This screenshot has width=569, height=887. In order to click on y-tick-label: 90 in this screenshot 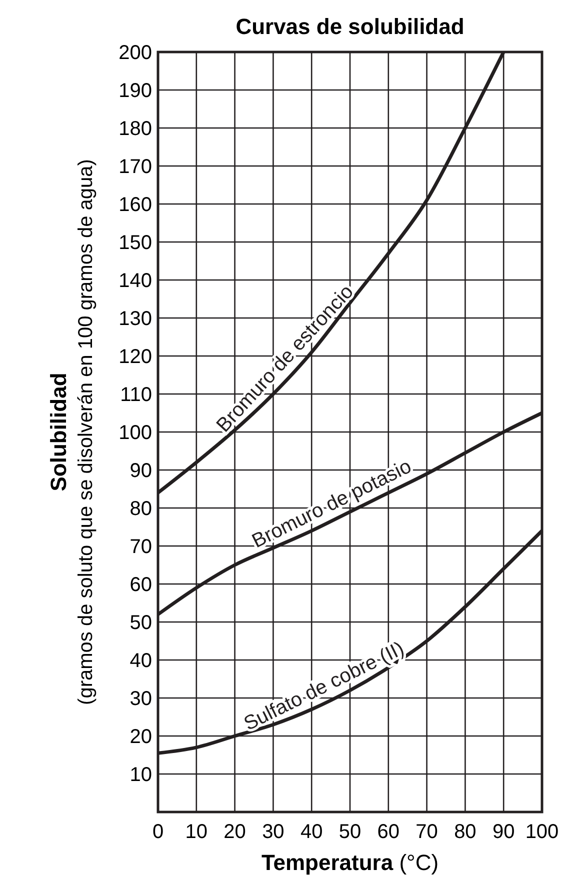, I will do `click(141, 471)`.